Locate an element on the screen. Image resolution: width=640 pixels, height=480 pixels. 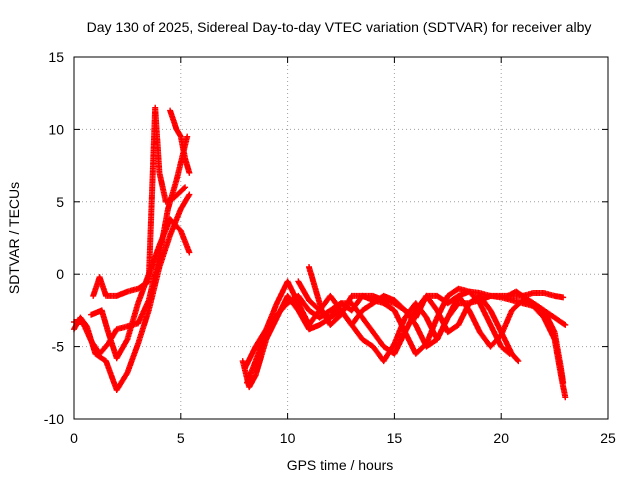
x-tick-label: 0 is located at coordinates (74, 438).